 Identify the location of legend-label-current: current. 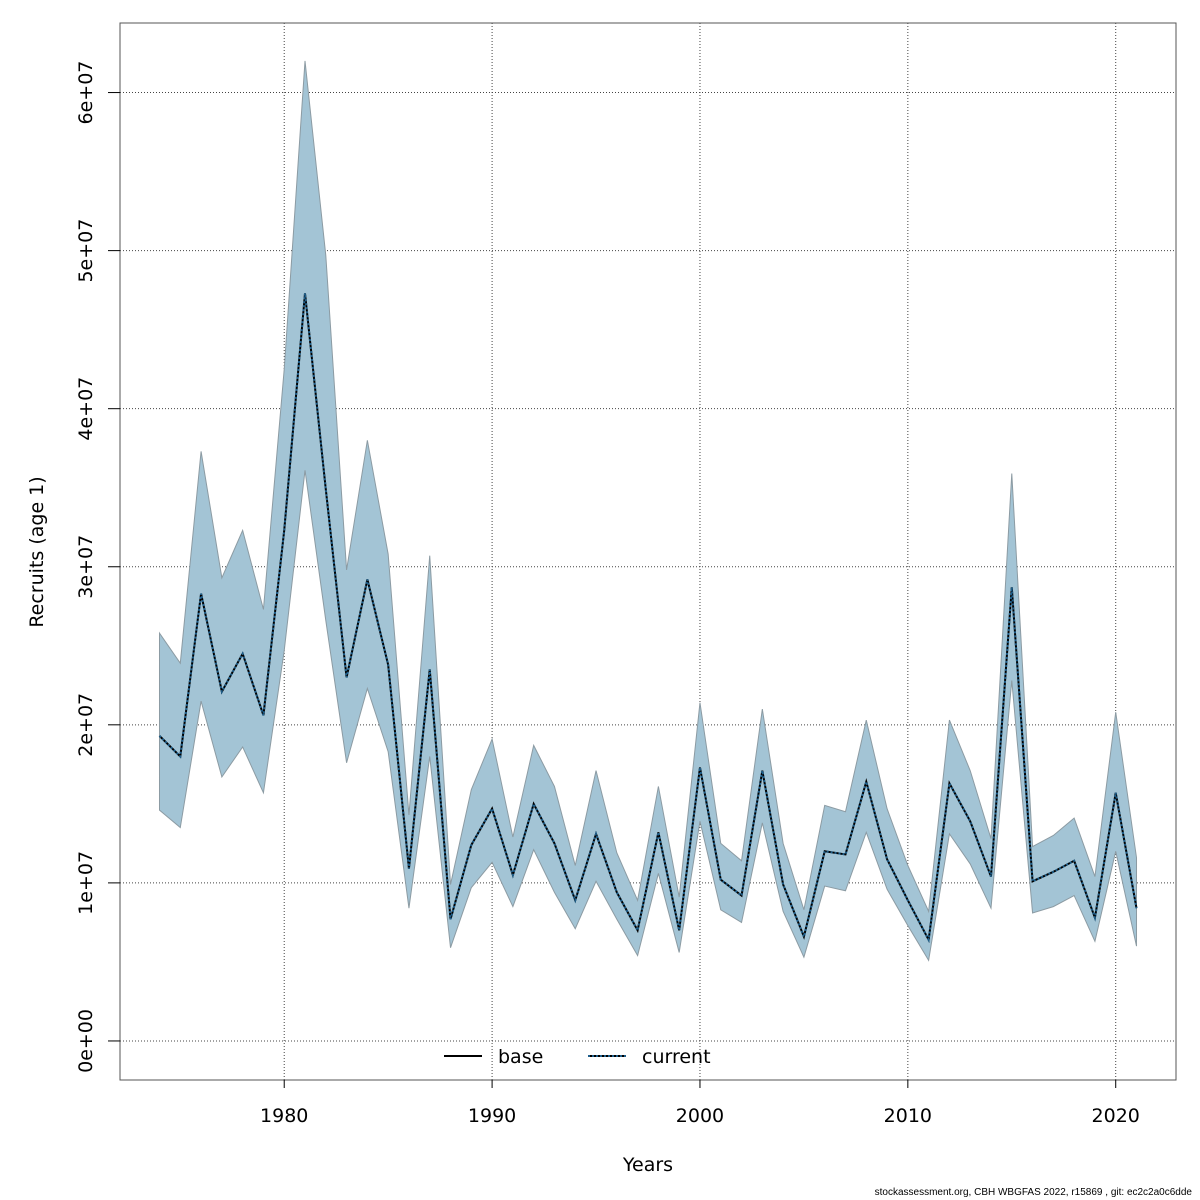
(676, 1057).